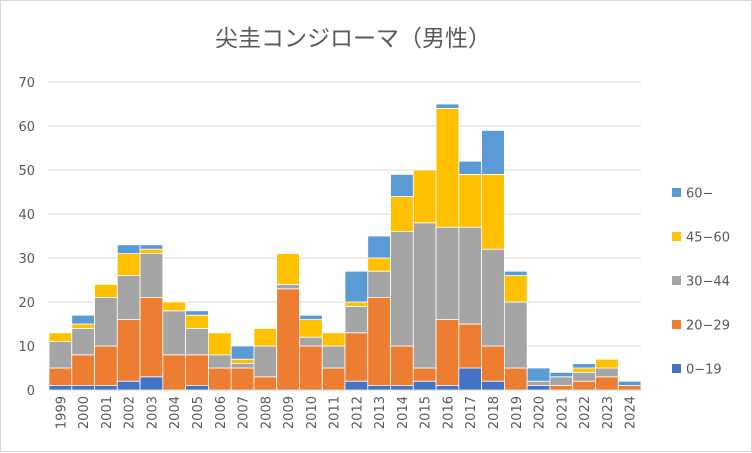 Image resolution: width=752 pixels, height=453 pixels. What do you see at coordinates (699, 194) in the screenshot?
I see `legend-label: 60−` at bounding box center [699, 194].